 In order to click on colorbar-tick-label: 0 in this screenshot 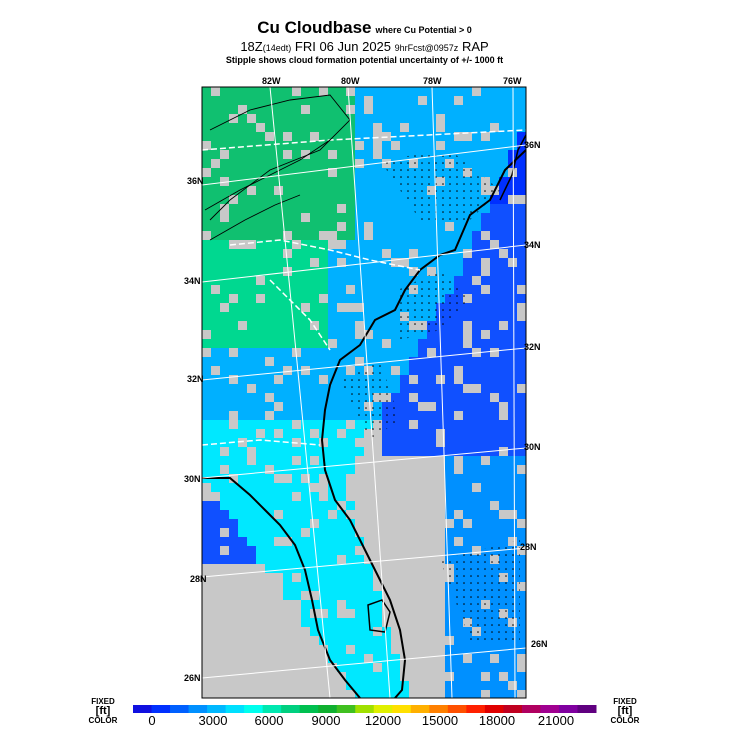, I will do `click(152, 720)`.